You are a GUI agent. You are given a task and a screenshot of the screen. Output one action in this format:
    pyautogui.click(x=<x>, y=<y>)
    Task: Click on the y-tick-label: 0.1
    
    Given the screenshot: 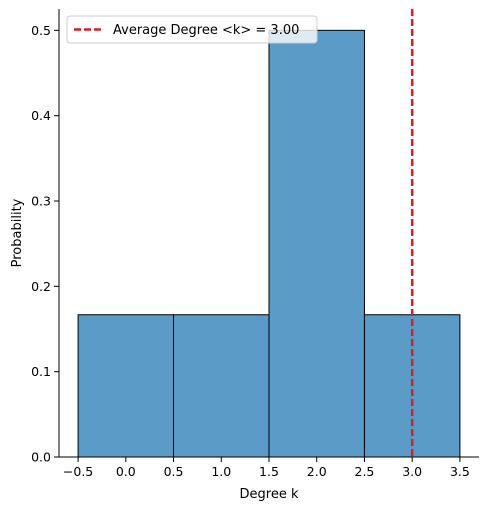 What is the action you would take?
    pyautogui.click(x=41, y=371)
    